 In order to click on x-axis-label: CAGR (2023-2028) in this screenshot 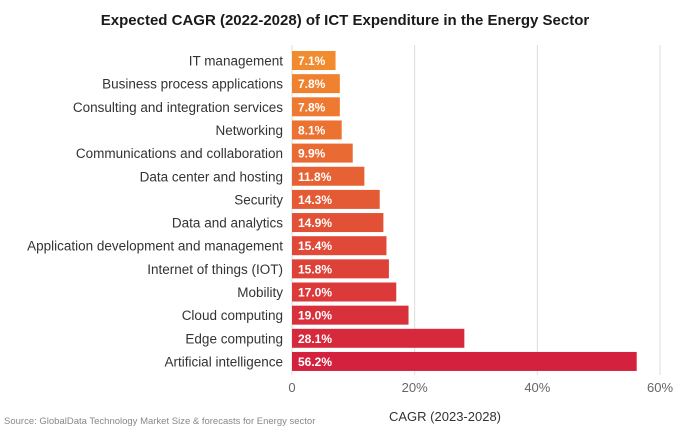, I will do `click(445, 416)`.